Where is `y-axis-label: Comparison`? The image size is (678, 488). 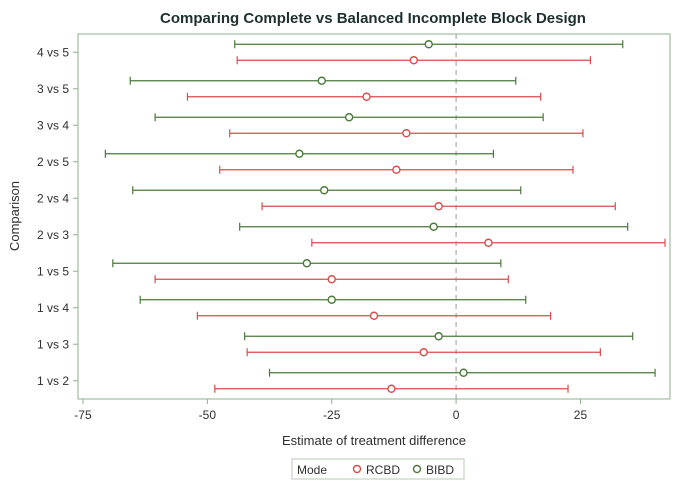 y-axis-label: Comparison is located at coordinates (14, 216).